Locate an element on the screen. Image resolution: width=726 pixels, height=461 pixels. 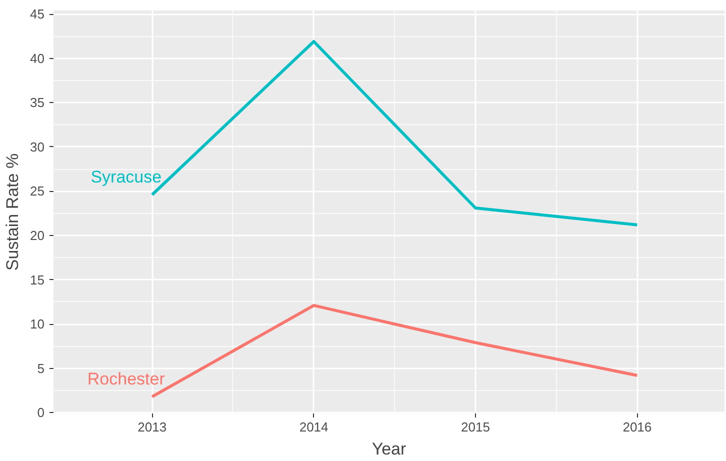
x-tick-label: 2016 is located at coordinates (637, 427).